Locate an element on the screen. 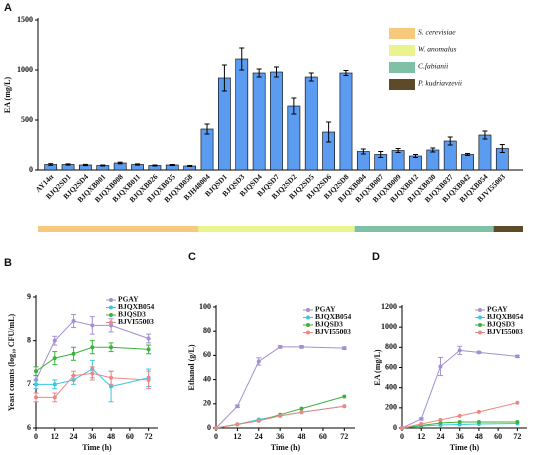  x-tick-label: 72 is located at coordinates (517, 436).